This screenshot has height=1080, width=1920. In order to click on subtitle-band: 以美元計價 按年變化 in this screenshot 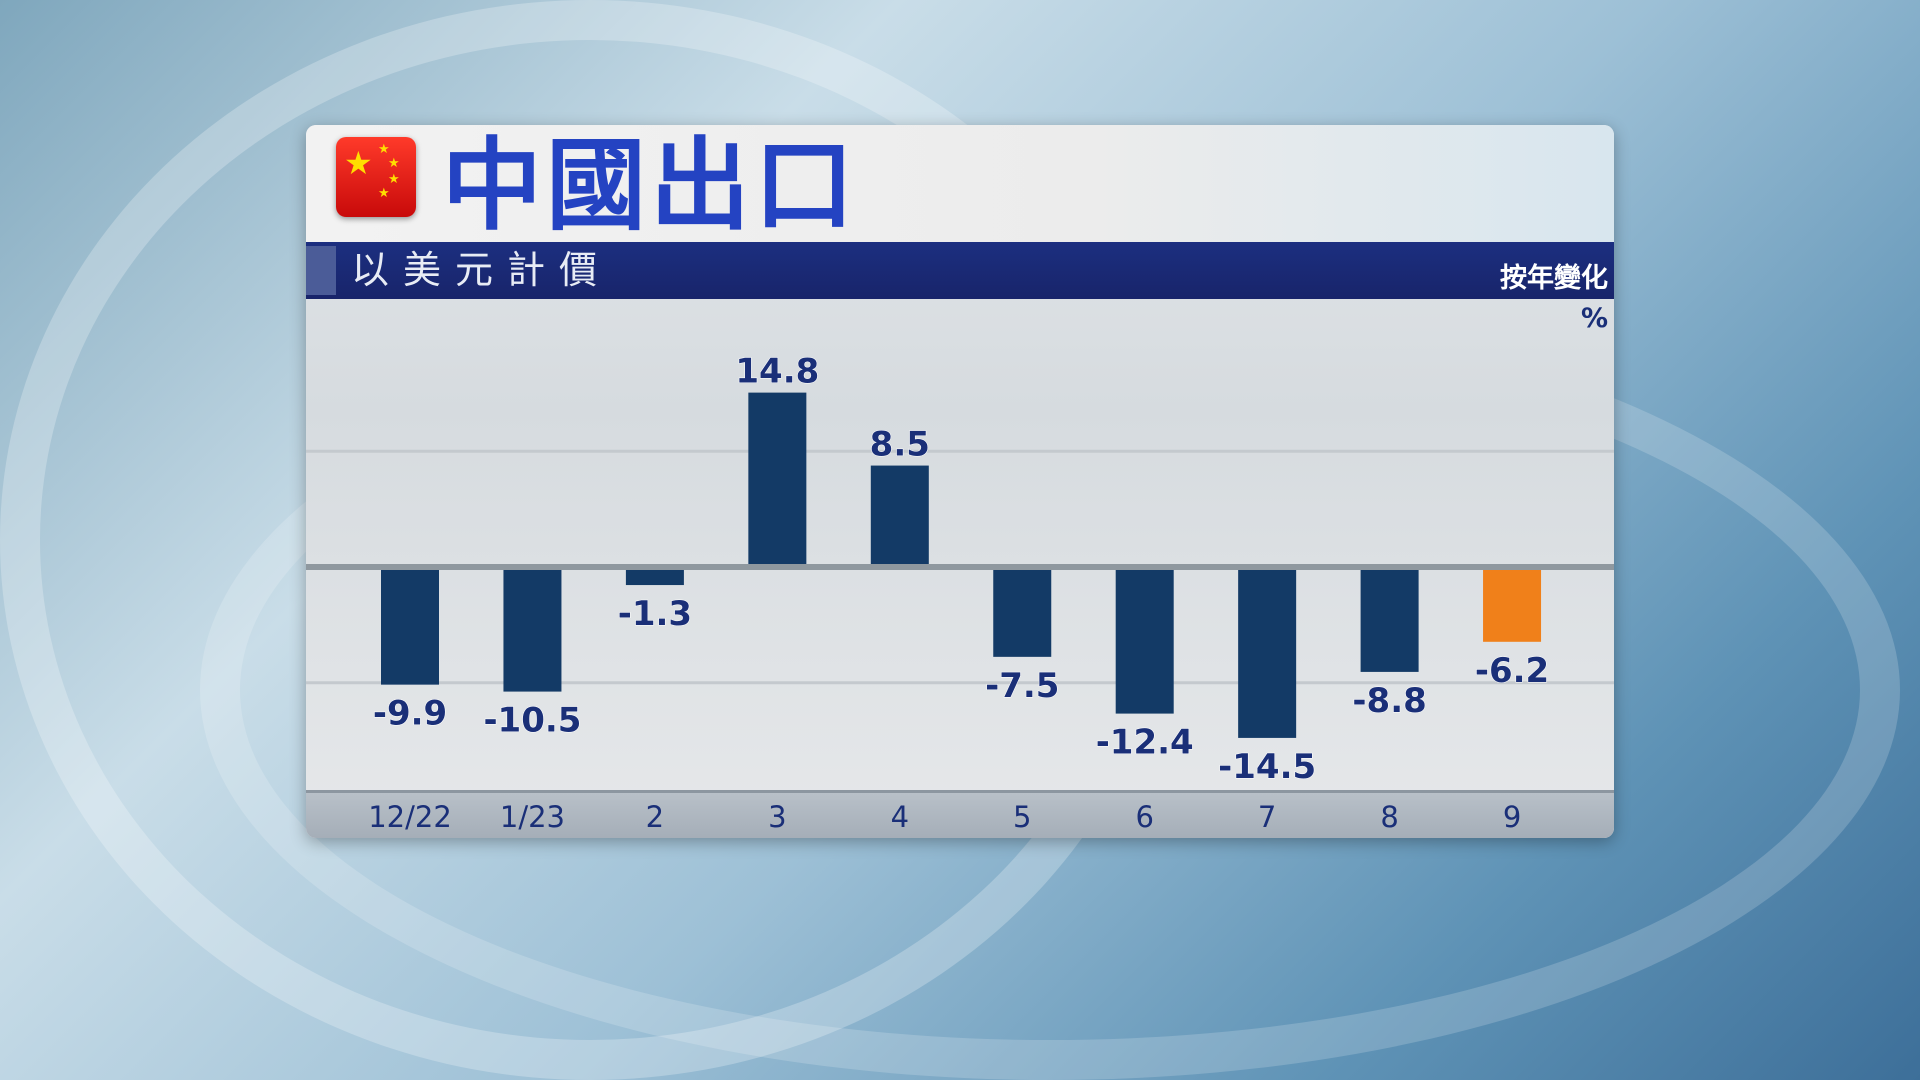, I will do `click(960, 270)`.